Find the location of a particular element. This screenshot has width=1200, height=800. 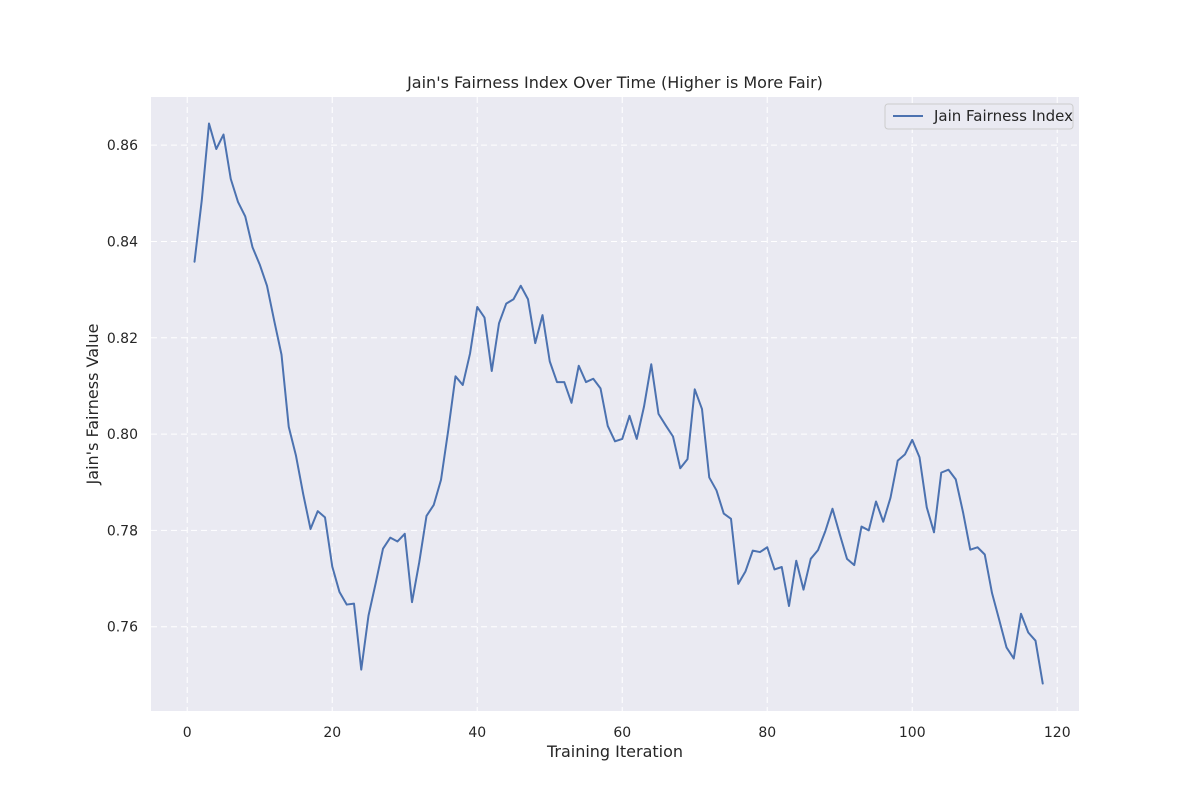

legend-box is located at coordinates (979, 116).